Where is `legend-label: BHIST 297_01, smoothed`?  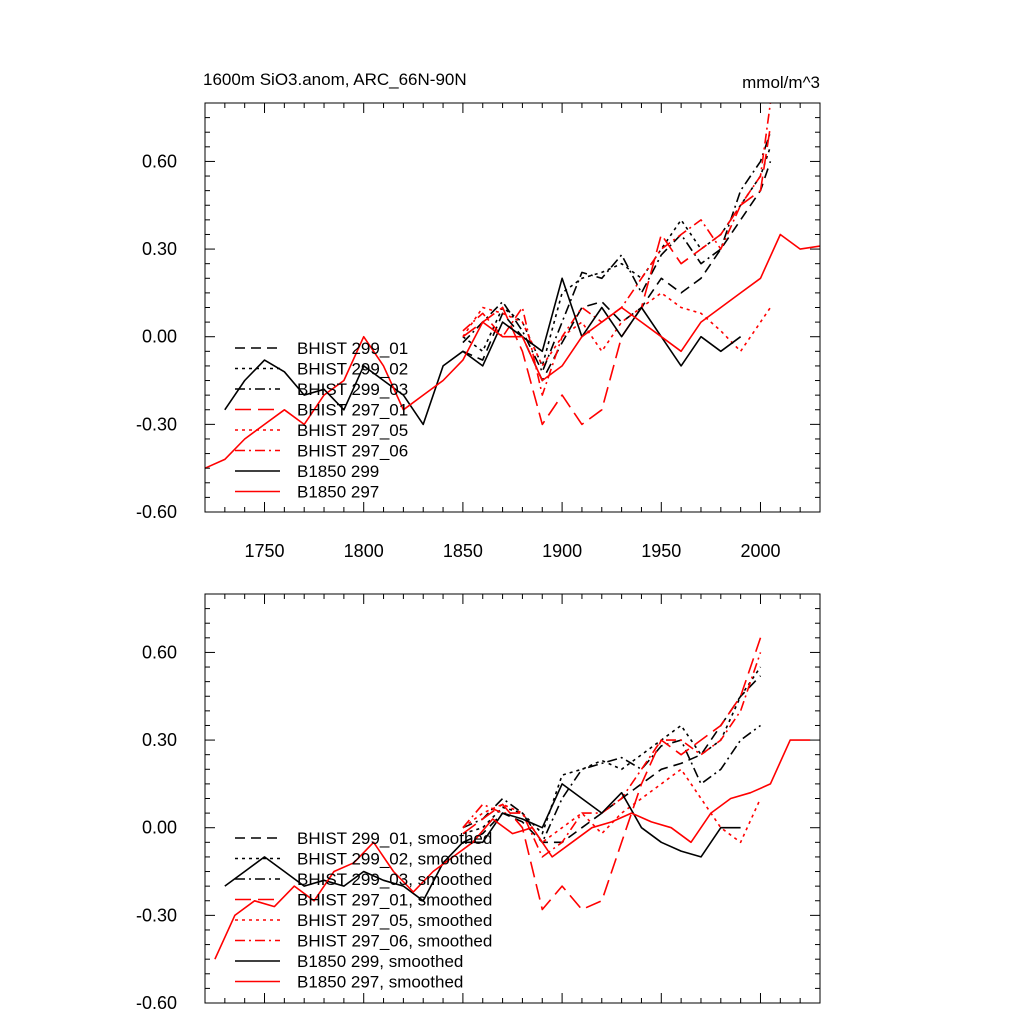
legend-label: BHIST 297_01, smoothed is located at coordinates (394, 900).